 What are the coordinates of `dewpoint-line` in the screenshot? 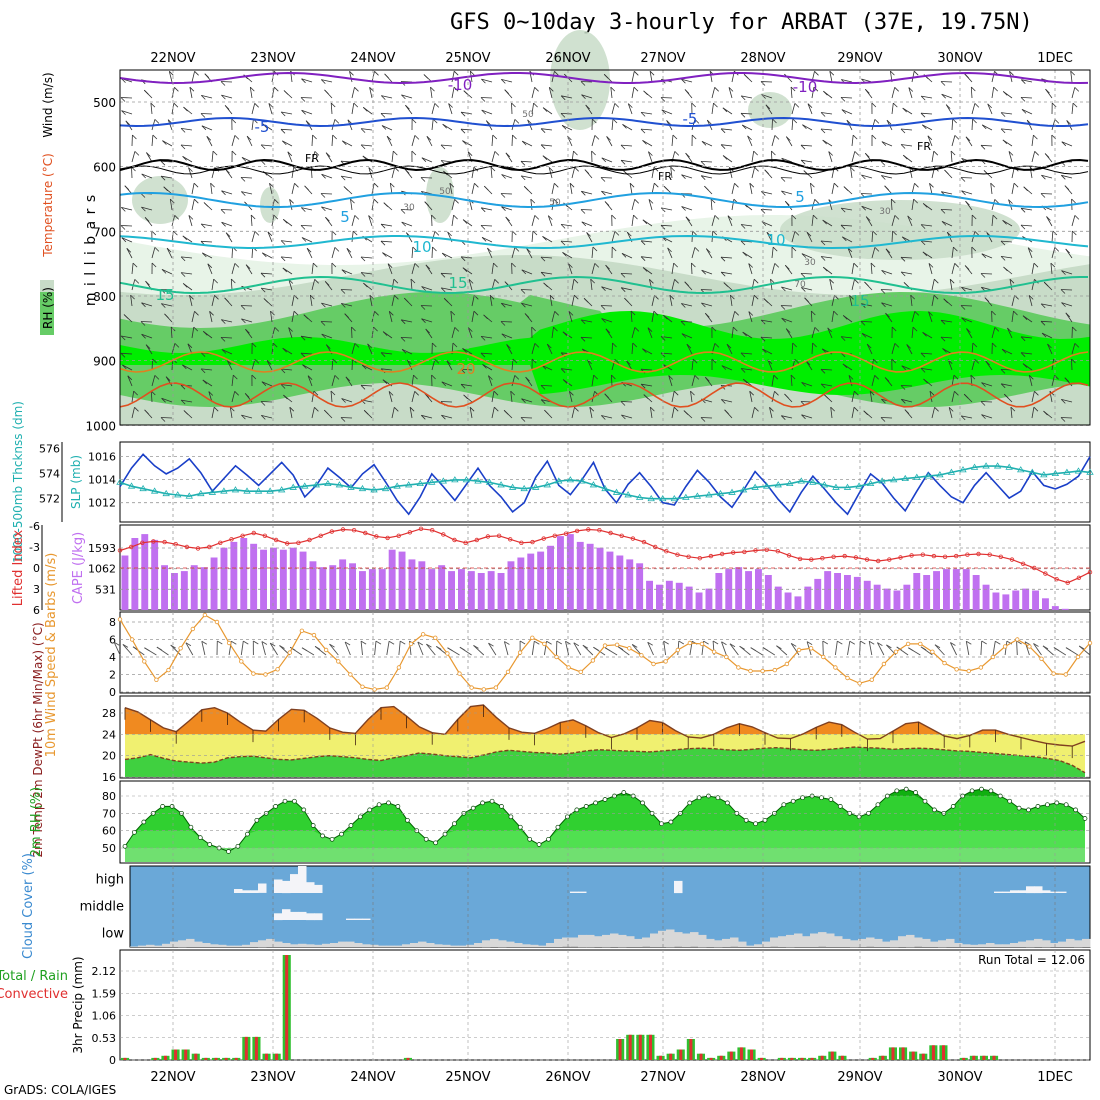 It's located at (605, 760).